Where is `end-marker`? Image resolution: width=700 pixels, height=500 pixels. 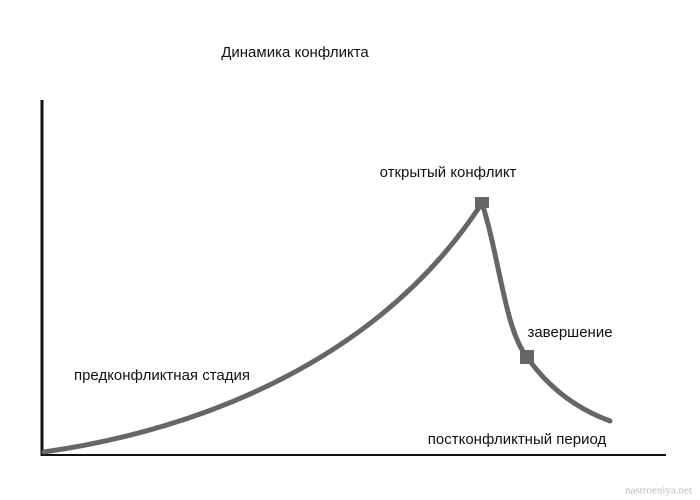 end-marker is located at coordinates (527, 357).